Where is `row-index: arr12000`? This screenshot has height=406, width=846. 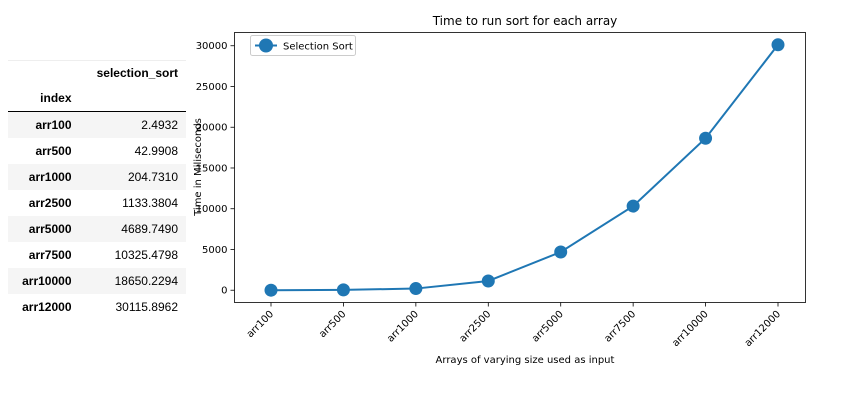 row-index: arr12000 is located at coordinates (47, 307).